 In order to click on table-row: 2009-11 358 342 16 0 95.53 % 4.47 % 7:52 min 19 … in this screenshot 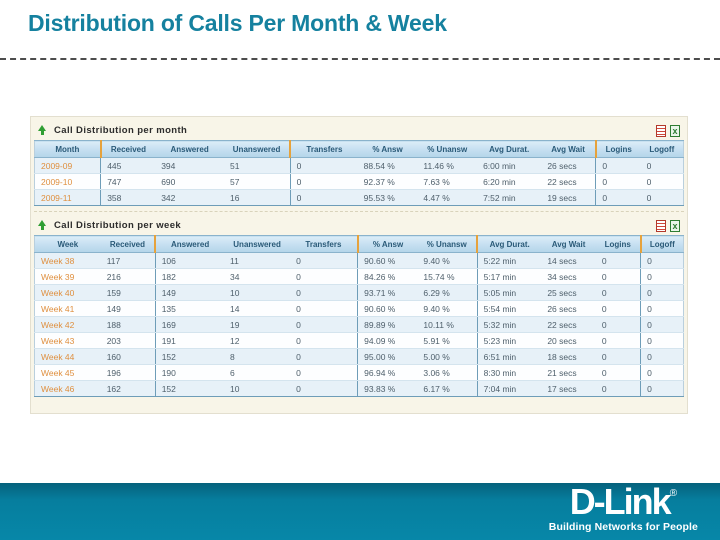, I will do `click(359, 197)`.